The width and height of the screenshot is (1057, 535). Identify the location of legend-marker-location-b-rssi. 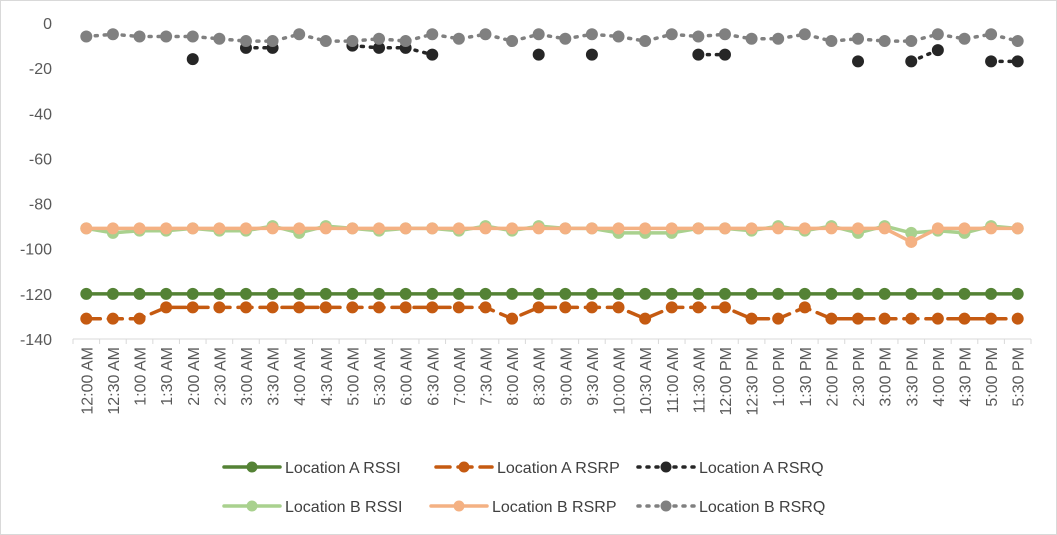
(252, 506).